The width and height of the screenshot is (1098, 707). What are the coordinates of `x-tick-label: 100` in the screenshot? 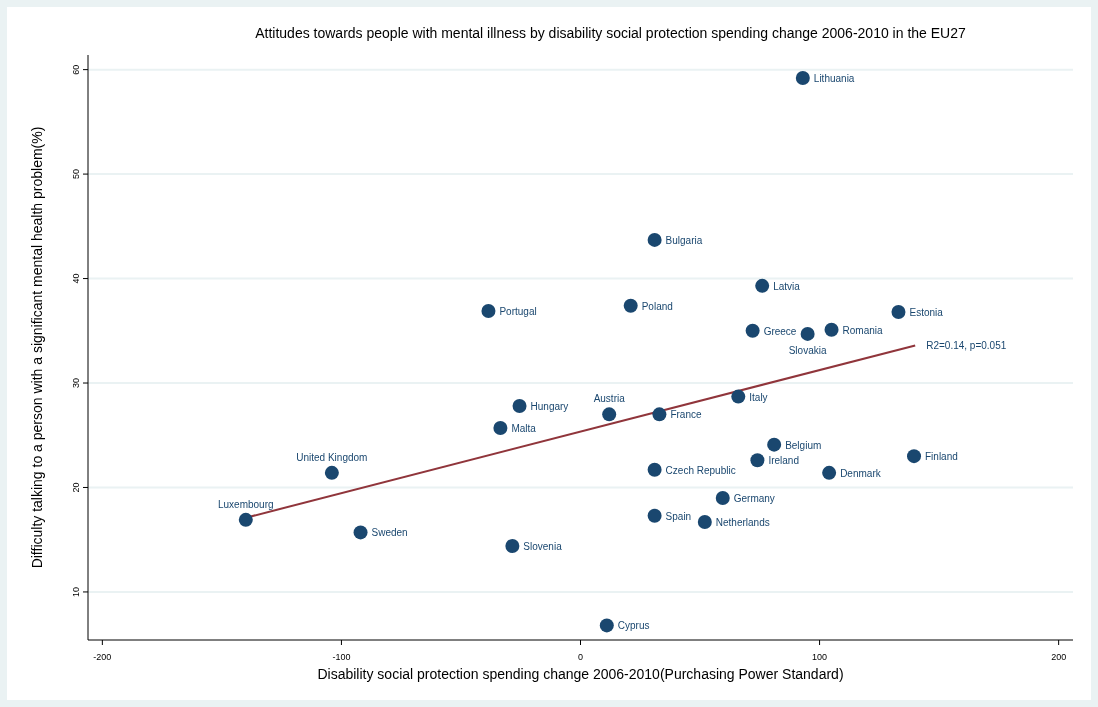 It's located at (820, 657).